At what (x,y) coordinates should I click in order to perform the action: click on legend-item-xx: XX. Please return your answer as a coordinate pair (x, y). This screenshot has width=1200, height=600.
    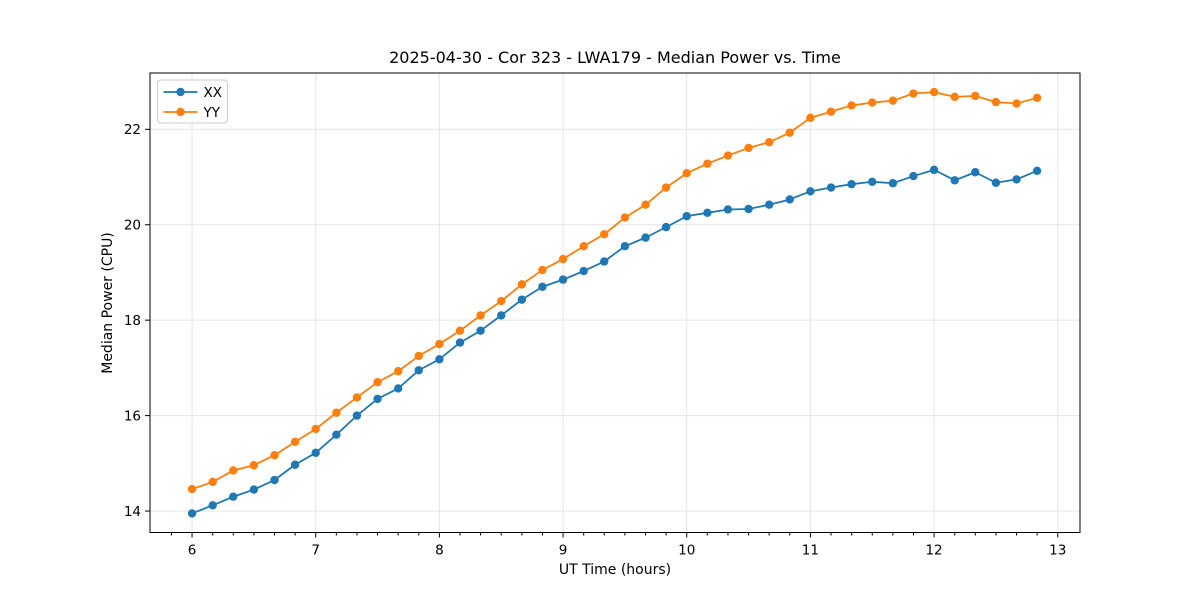
    Looking at the image, I should click on (193, 93).